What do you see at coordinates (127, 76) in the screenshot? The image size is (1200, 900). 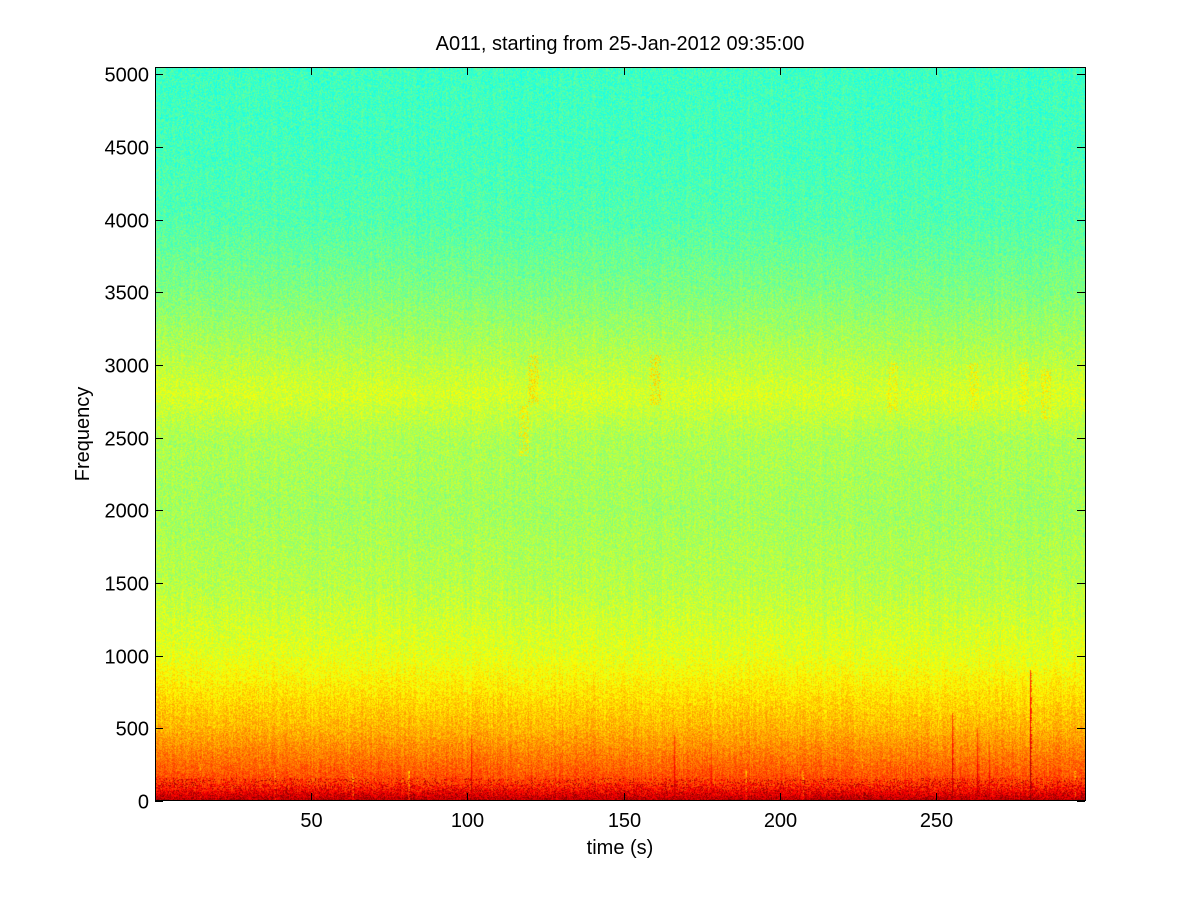 I see `y-tick-label: 5000` at bounding box center [127, 76].